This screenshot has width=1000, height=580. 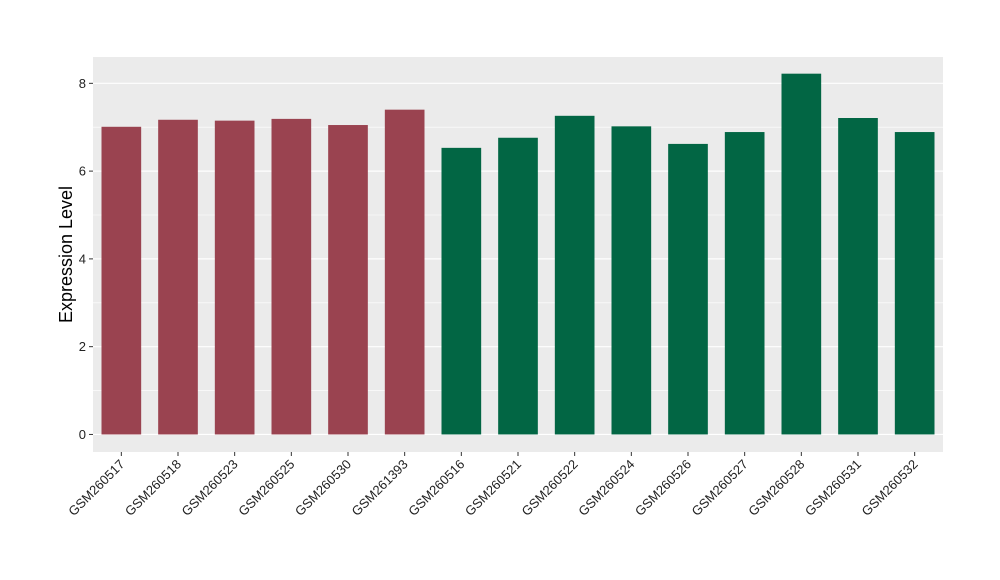 I want to click on x-tick-label: GSM260525, so click(x=266, y=488).